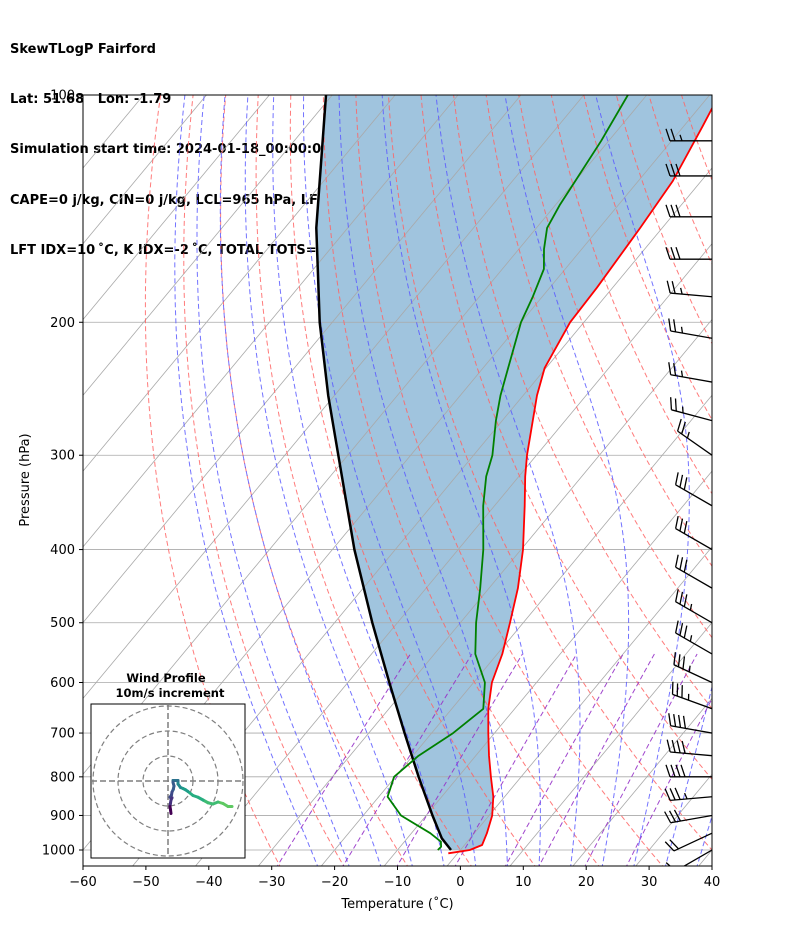  What do you see at coordinates (62, 456) in the screenshot?
I see `y-tick-label: 300` at bounding box center [62, 456].